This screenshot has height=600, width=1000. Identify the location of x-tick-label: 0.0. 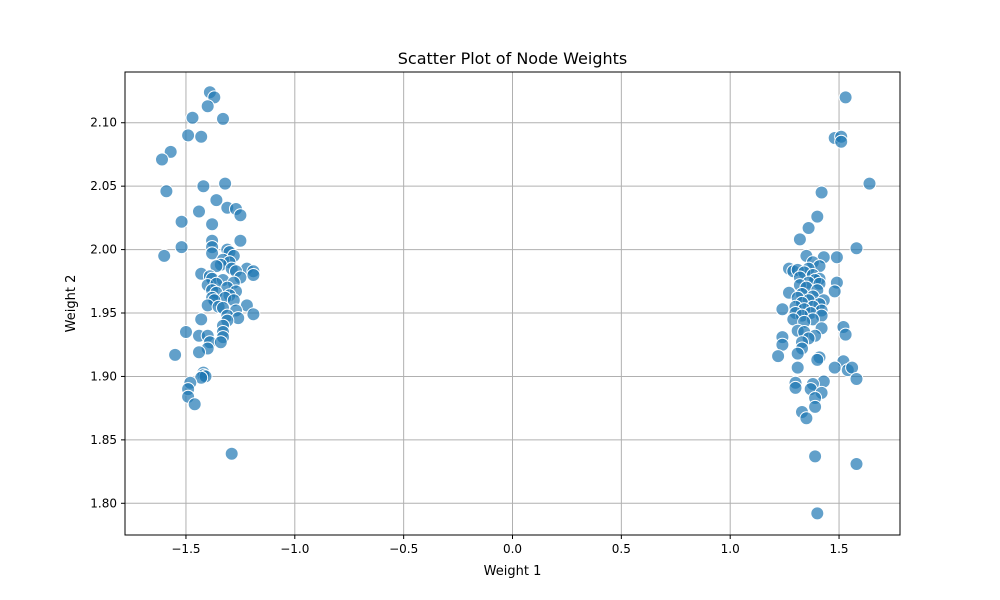
(512, 549).